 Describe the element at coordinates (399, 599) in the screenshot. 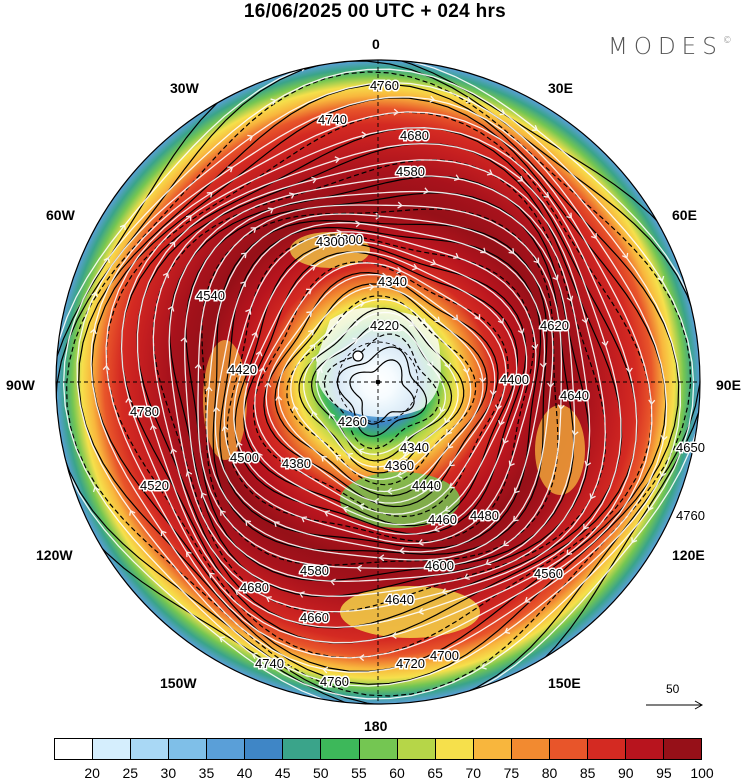

I see `contour-label: 4640` at that location.